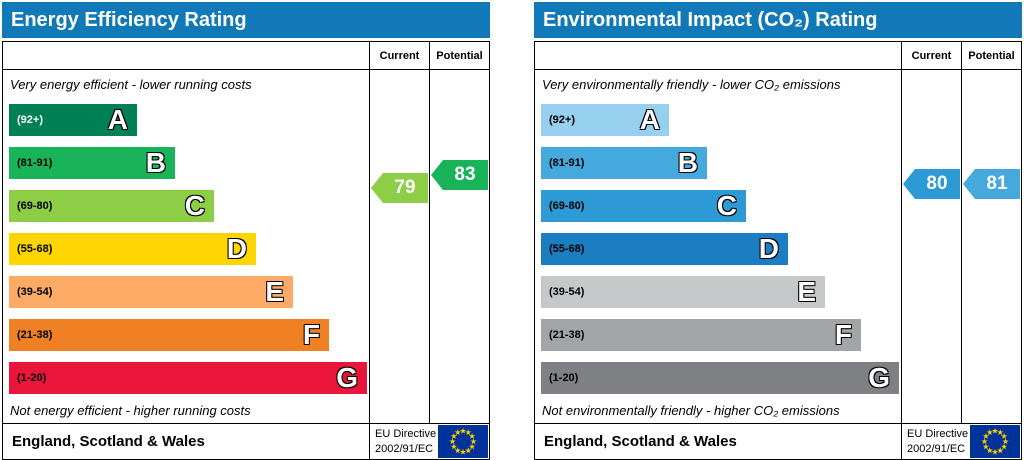 This screenshot has height=460, width=1024. What do you see at coordinates (132, 248) in the screenshot?
I see `band-bar-d: (55-68) D` at bounding box center [132, 248].